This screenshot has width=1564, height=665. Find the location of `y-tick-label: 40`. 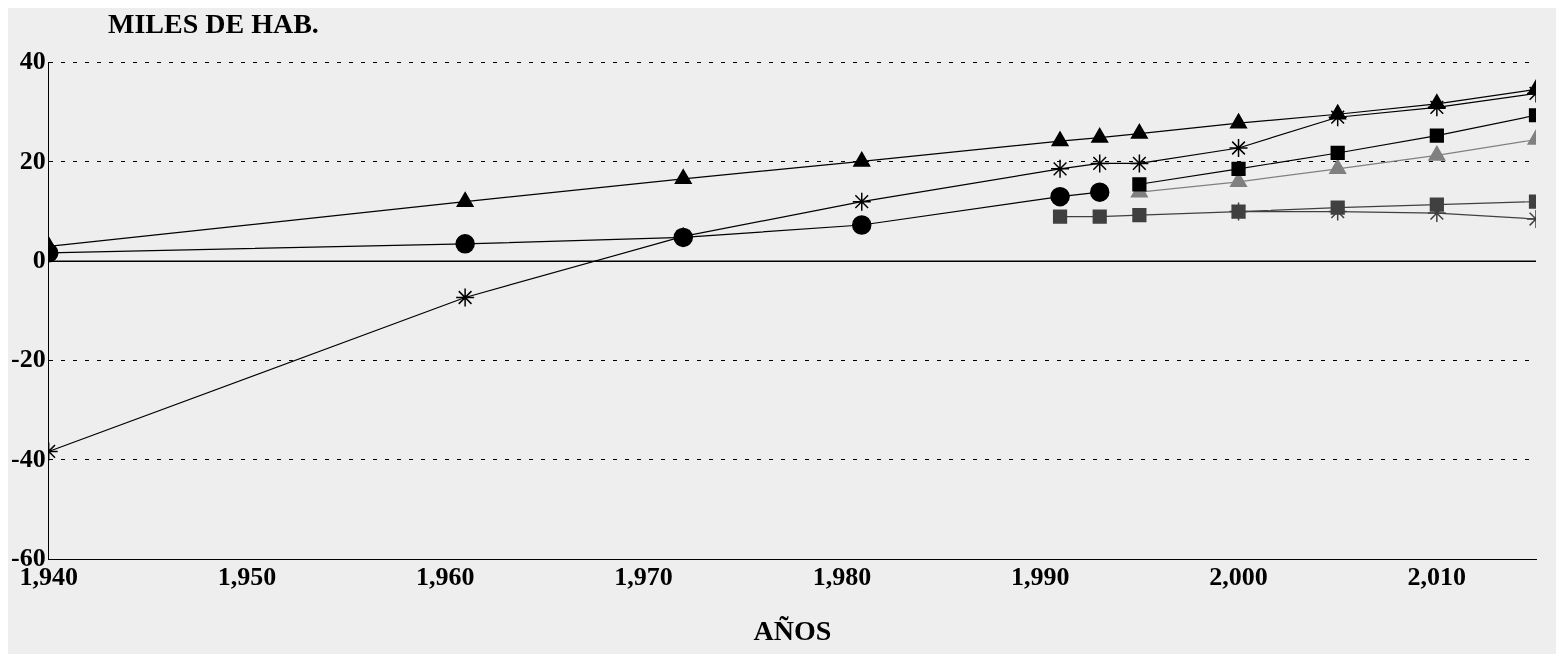

y-tick-label: 40 is located at coordinates (32, 61).